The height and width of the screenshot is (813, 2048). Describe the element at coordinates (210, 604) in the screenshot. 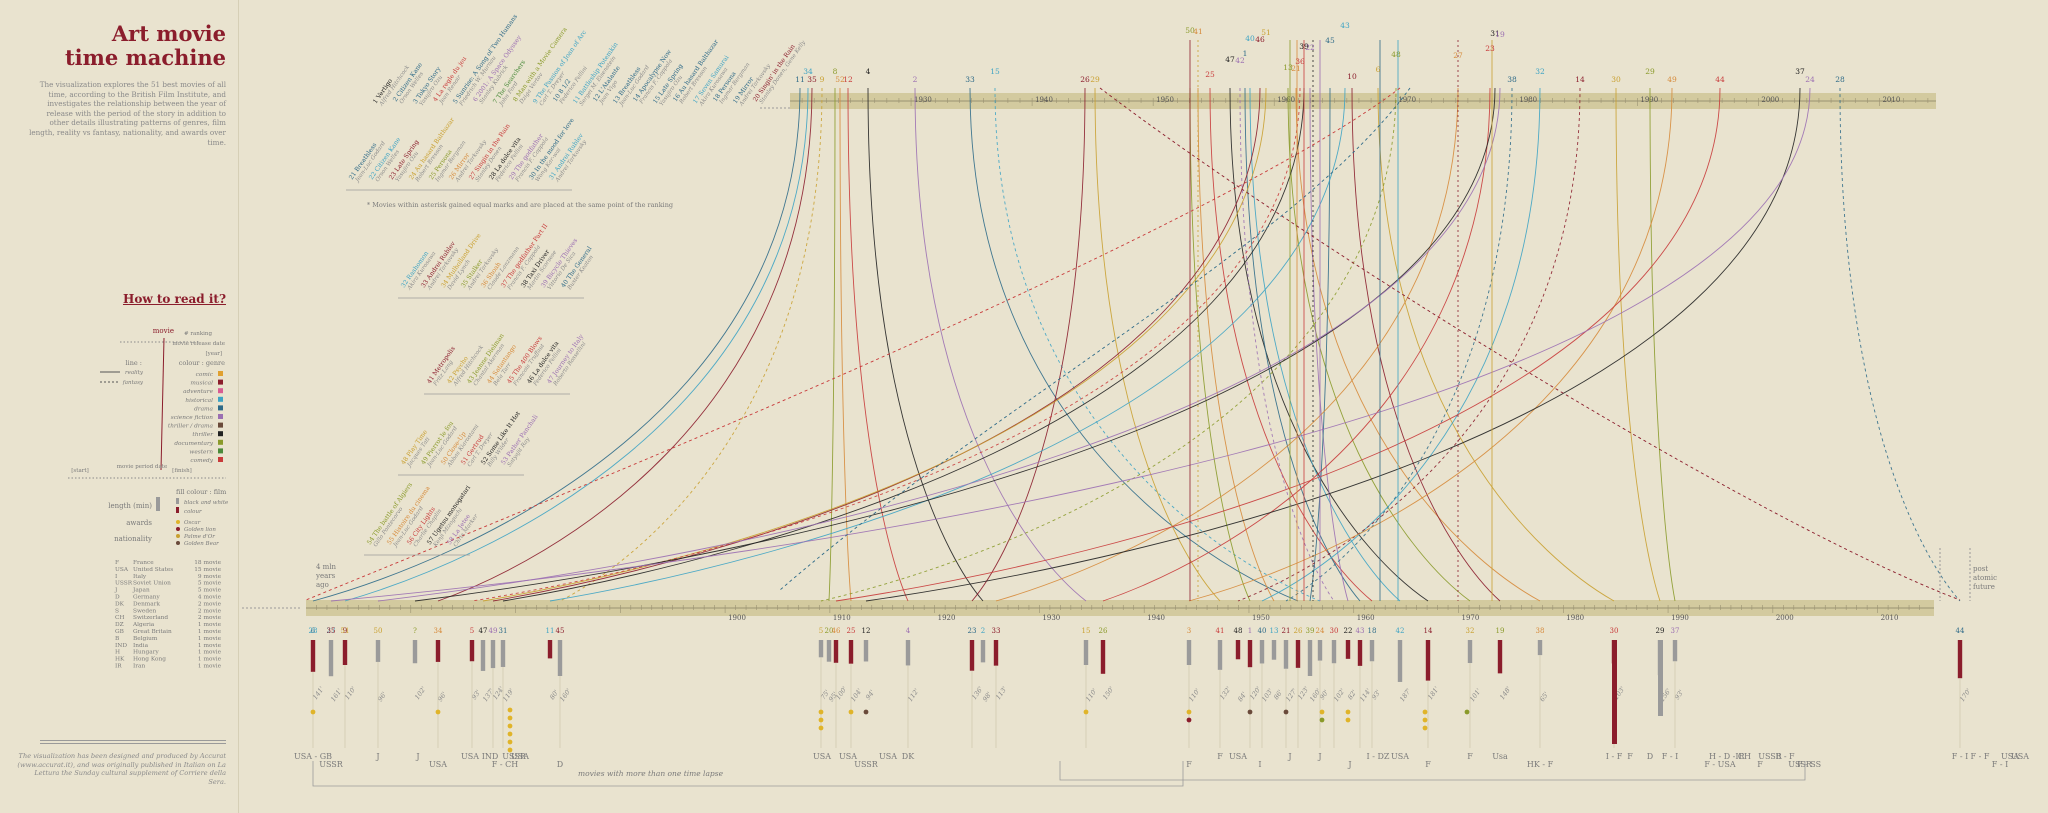

I see `nation-count-6: 2 movie` at that location.